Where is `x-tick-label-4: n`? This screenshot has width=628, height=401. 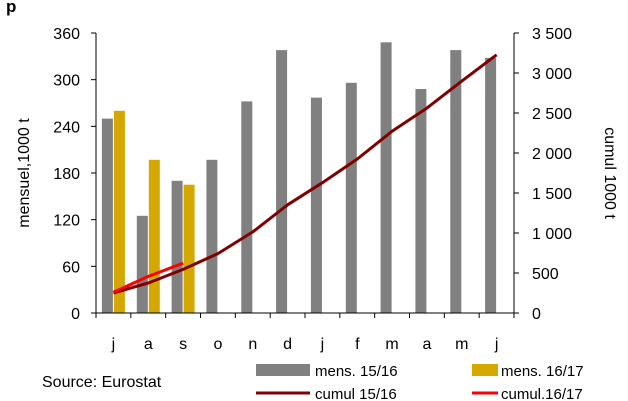 x-tick-label-4: n is located at coordinates (252, 344).